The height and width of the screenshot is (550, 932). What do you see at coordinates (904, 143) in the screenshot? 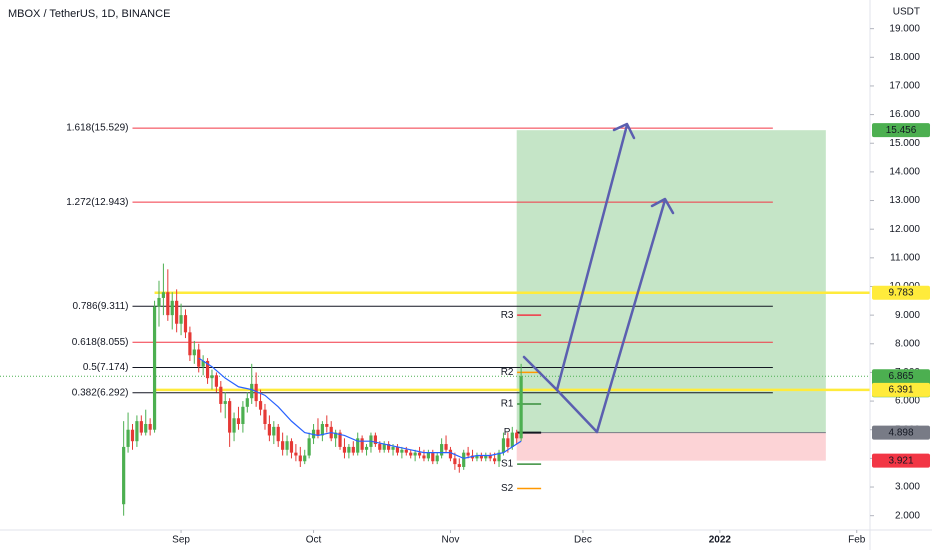
I see `y-tick-label: 15.000` at bounding box center [904, 143].